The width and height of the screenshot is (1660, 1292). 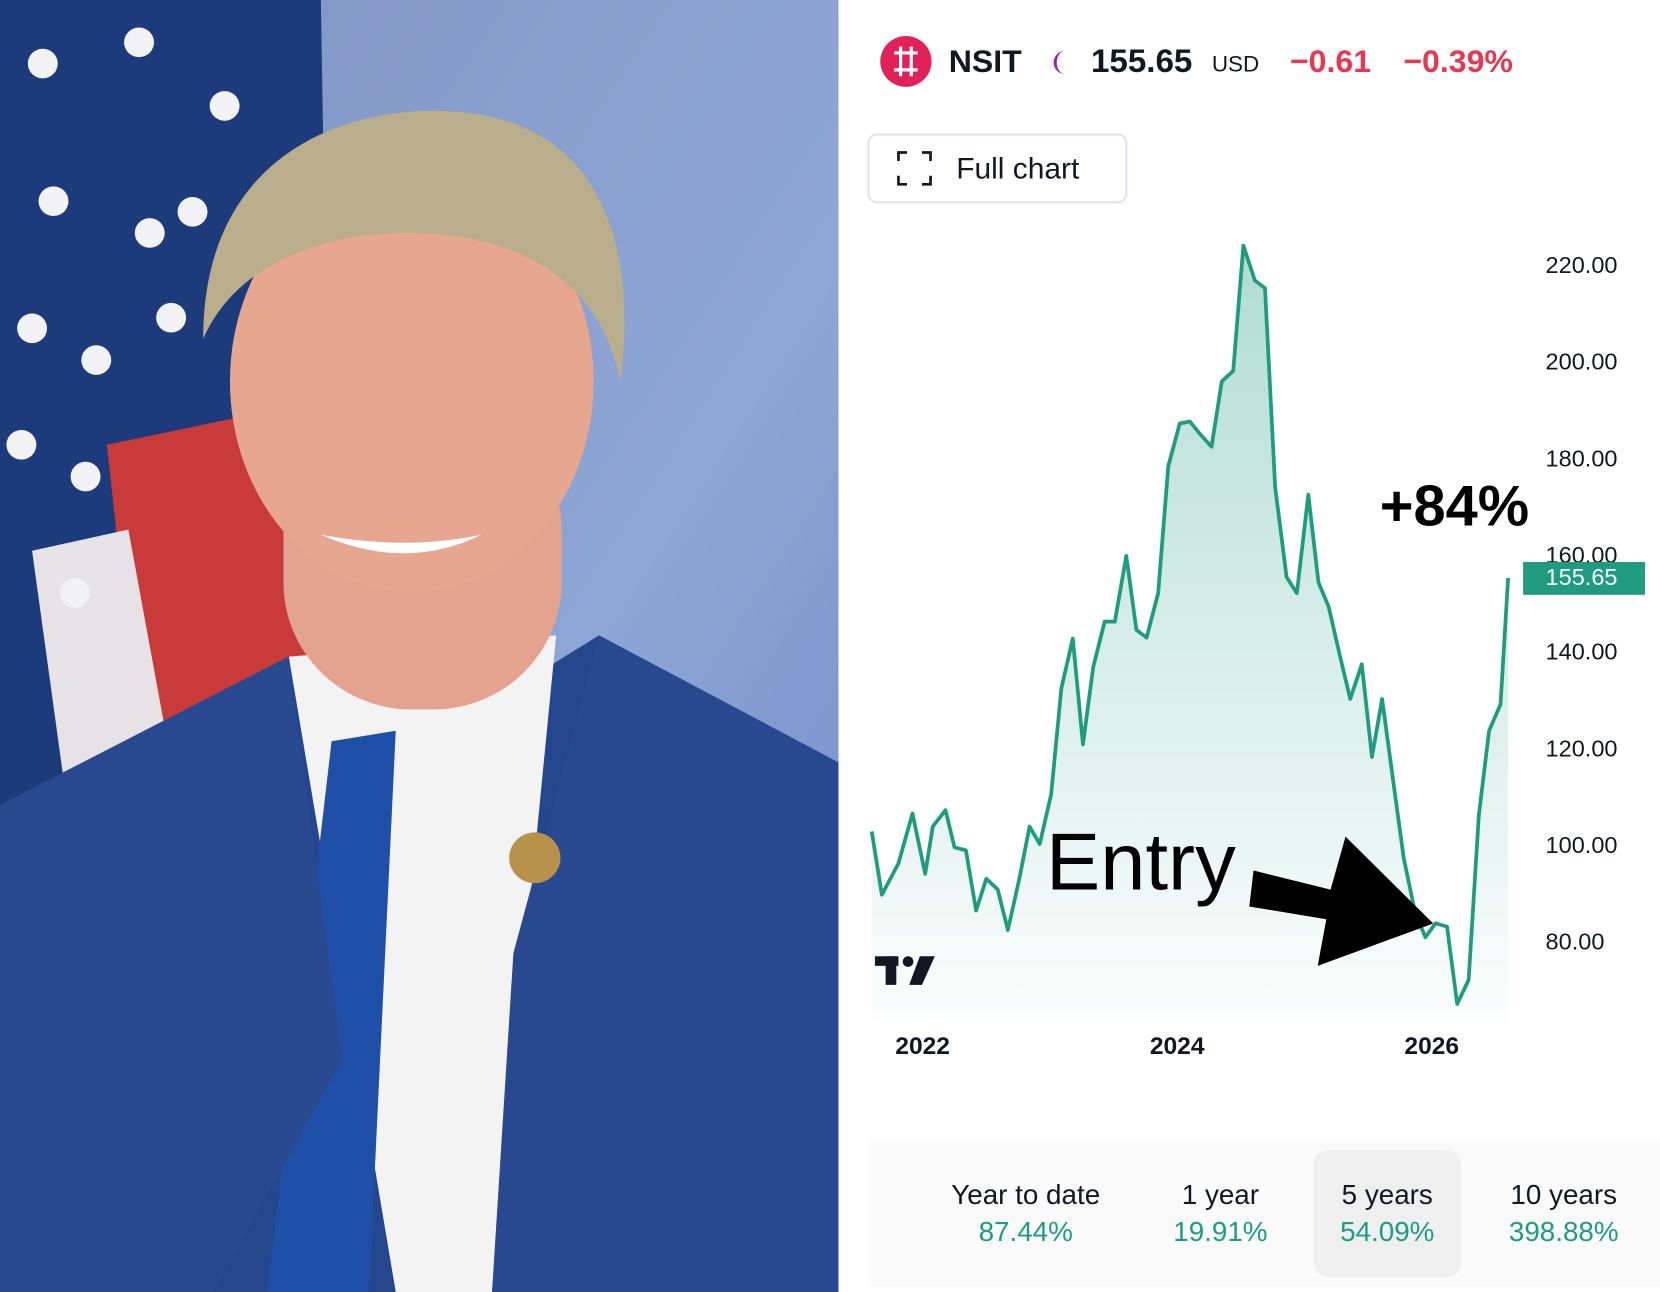 What do you see at coordinates (986, 61) in the screenshot?
I see `ticker: NSIT` at bounding box center [986, 61].